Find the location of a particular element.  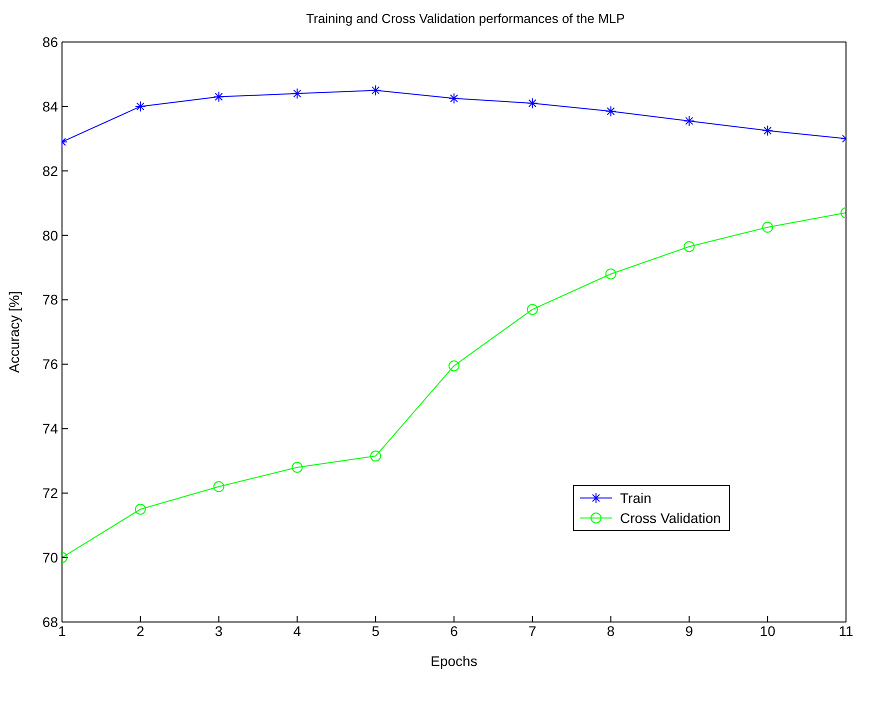

y-tick-label: 68 is located at coordinates (50, 622).